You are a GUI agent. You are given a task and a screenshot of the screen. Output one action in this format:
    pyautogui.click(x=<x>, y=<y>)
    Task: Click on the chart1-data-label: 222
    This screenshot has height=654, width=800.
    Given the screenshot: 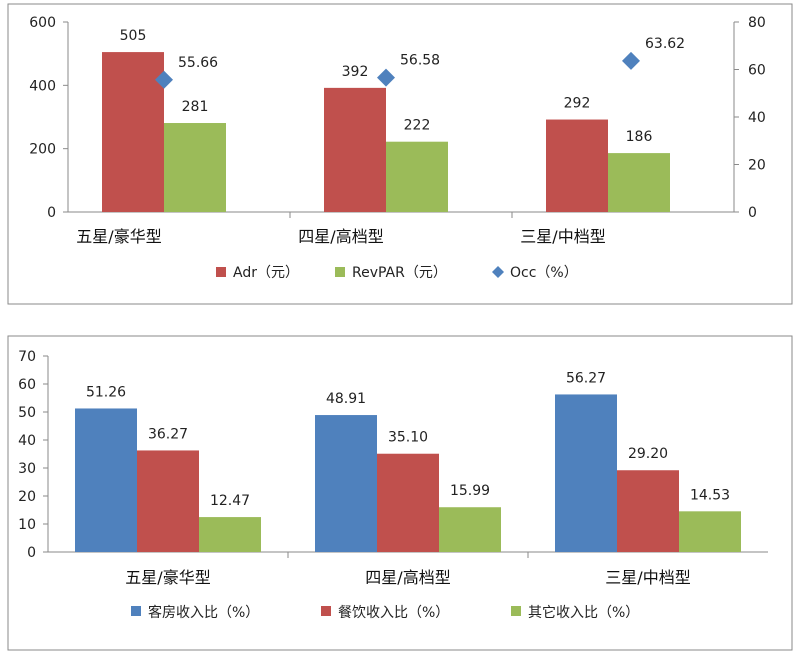 What is the action you would take?
    pyautogui.click(x=417, y=126)
    